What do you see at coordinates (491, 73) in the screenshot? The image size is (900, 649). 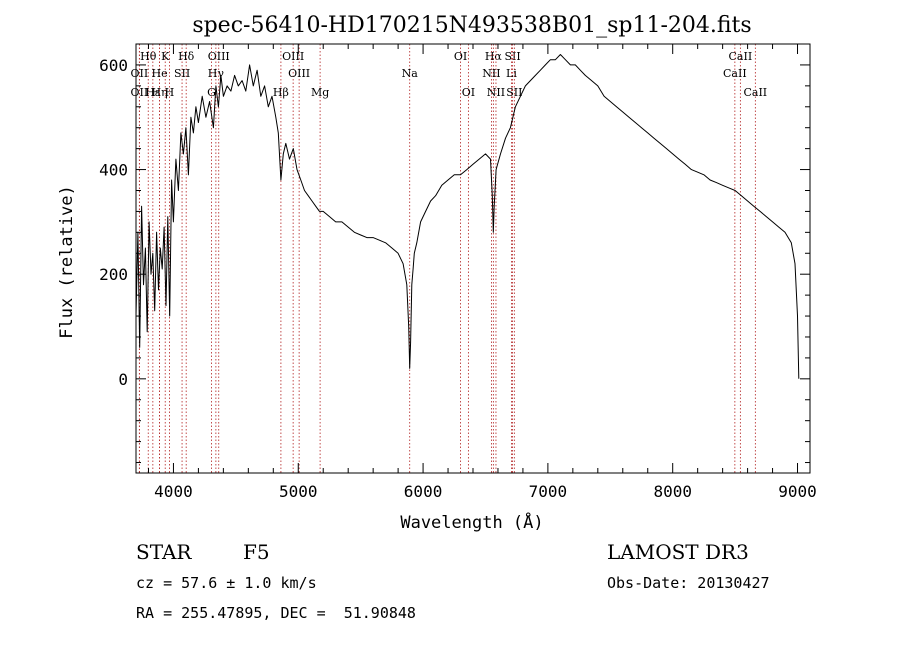 I see `marker-label-21: NII` at bounding box center [491, 73].